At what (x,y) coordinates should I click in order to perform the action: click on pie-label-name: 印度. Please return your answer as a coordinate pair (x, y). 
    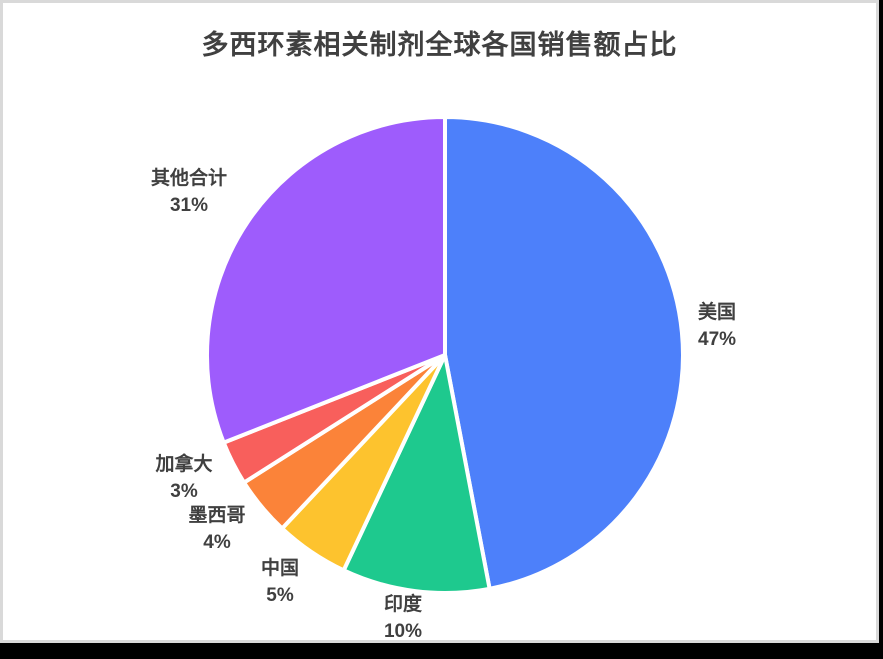
    Looking at the image, I should click on (402, 604).